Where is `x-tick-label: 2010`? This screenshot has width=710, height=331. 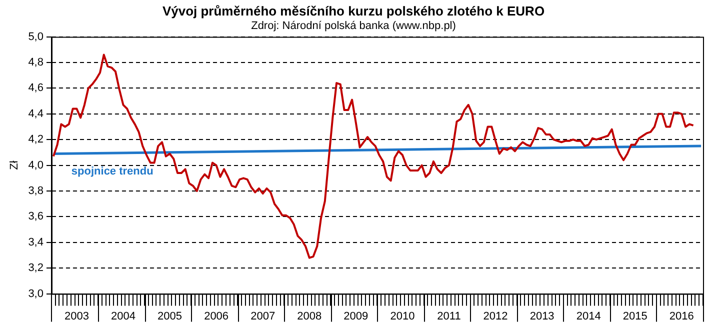 x-tick-label: 2010 is located at coordinates (402, 316).